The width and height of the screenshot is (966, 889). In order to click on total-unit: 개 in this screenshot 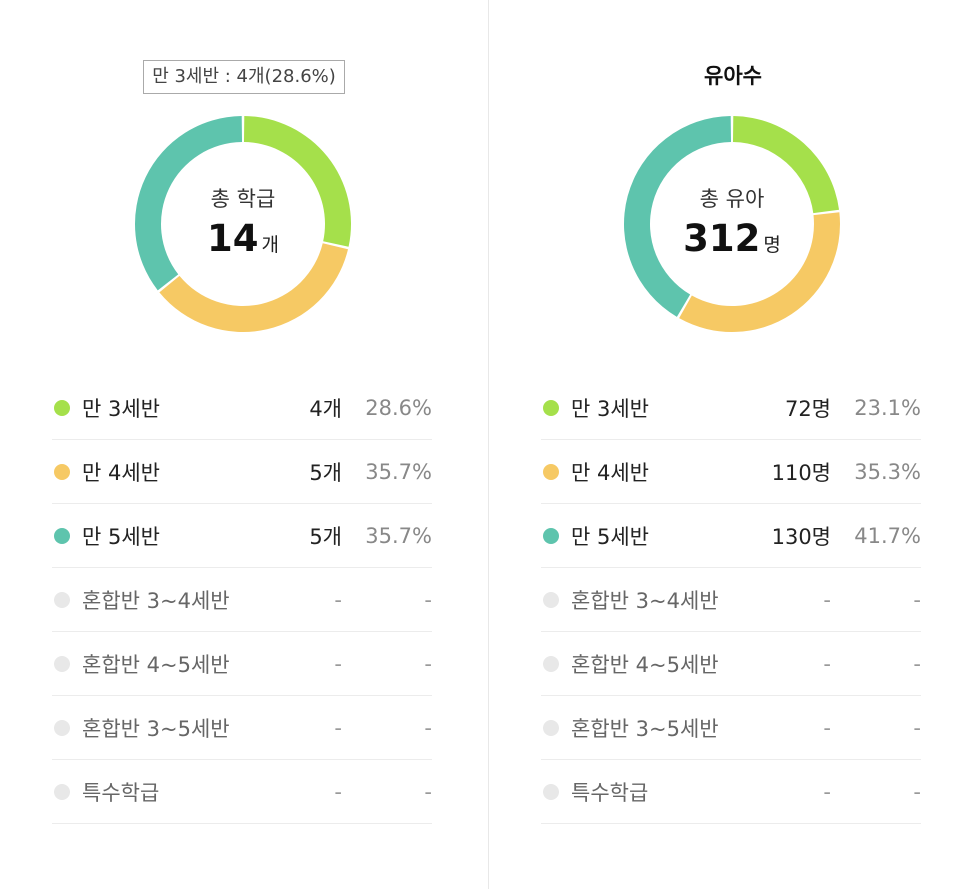, I will do `click(270, 245)`.